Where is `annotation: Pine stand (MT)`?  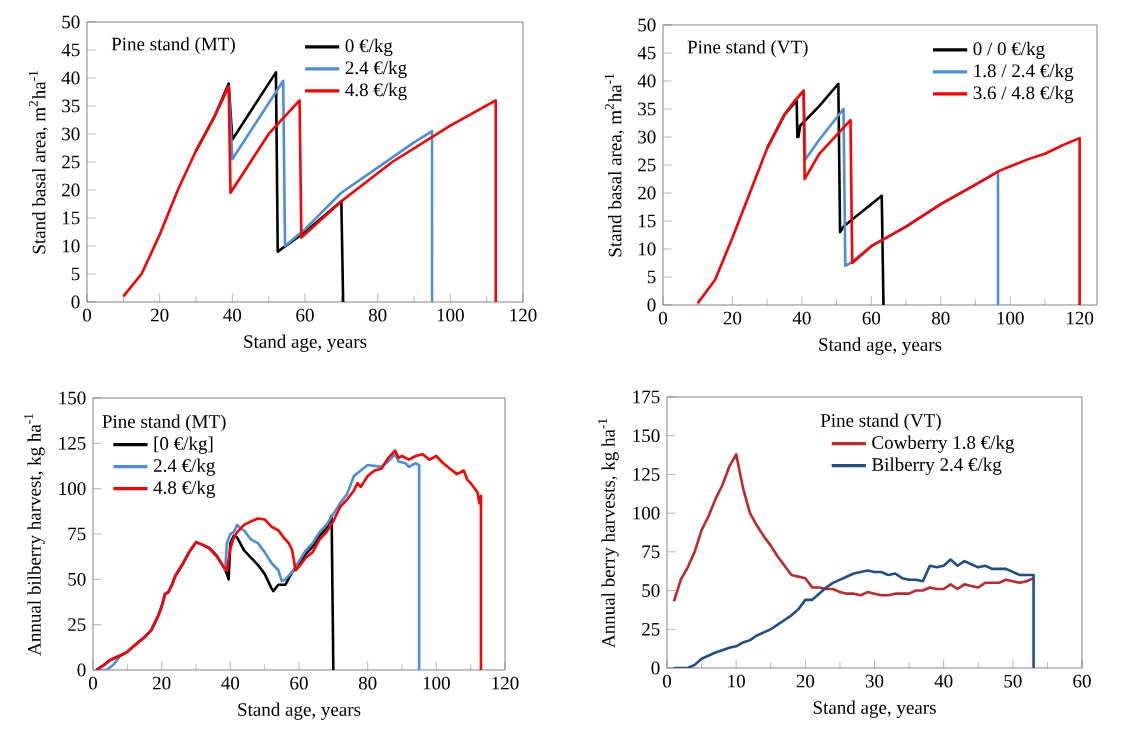 annotation: Pine stand (MT) is located at coordinates (173, 46).